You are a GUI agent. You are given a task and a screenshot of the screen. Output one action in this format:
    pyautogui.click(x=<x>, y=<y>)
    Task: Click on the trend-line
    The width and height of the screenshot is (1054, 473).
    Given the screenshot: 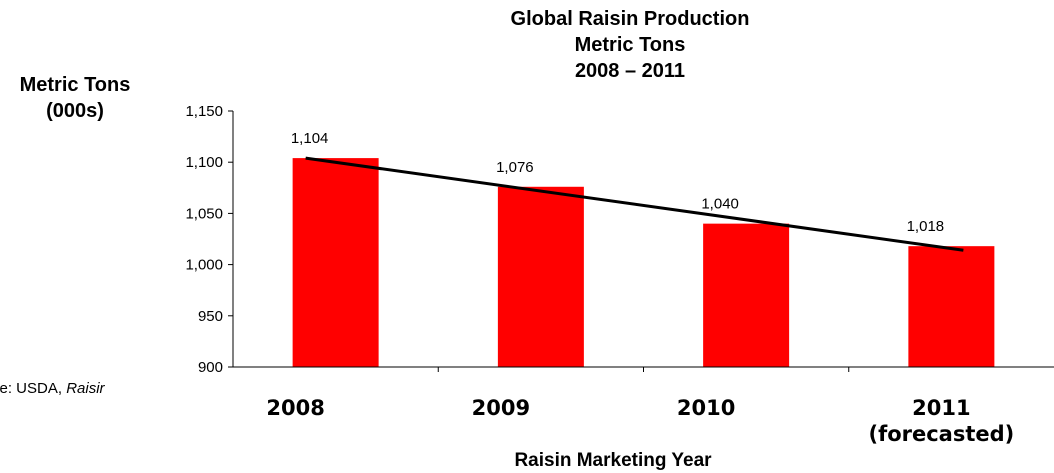 What is the action you would take?
    pyautogui.click(x=634, y=204)
    